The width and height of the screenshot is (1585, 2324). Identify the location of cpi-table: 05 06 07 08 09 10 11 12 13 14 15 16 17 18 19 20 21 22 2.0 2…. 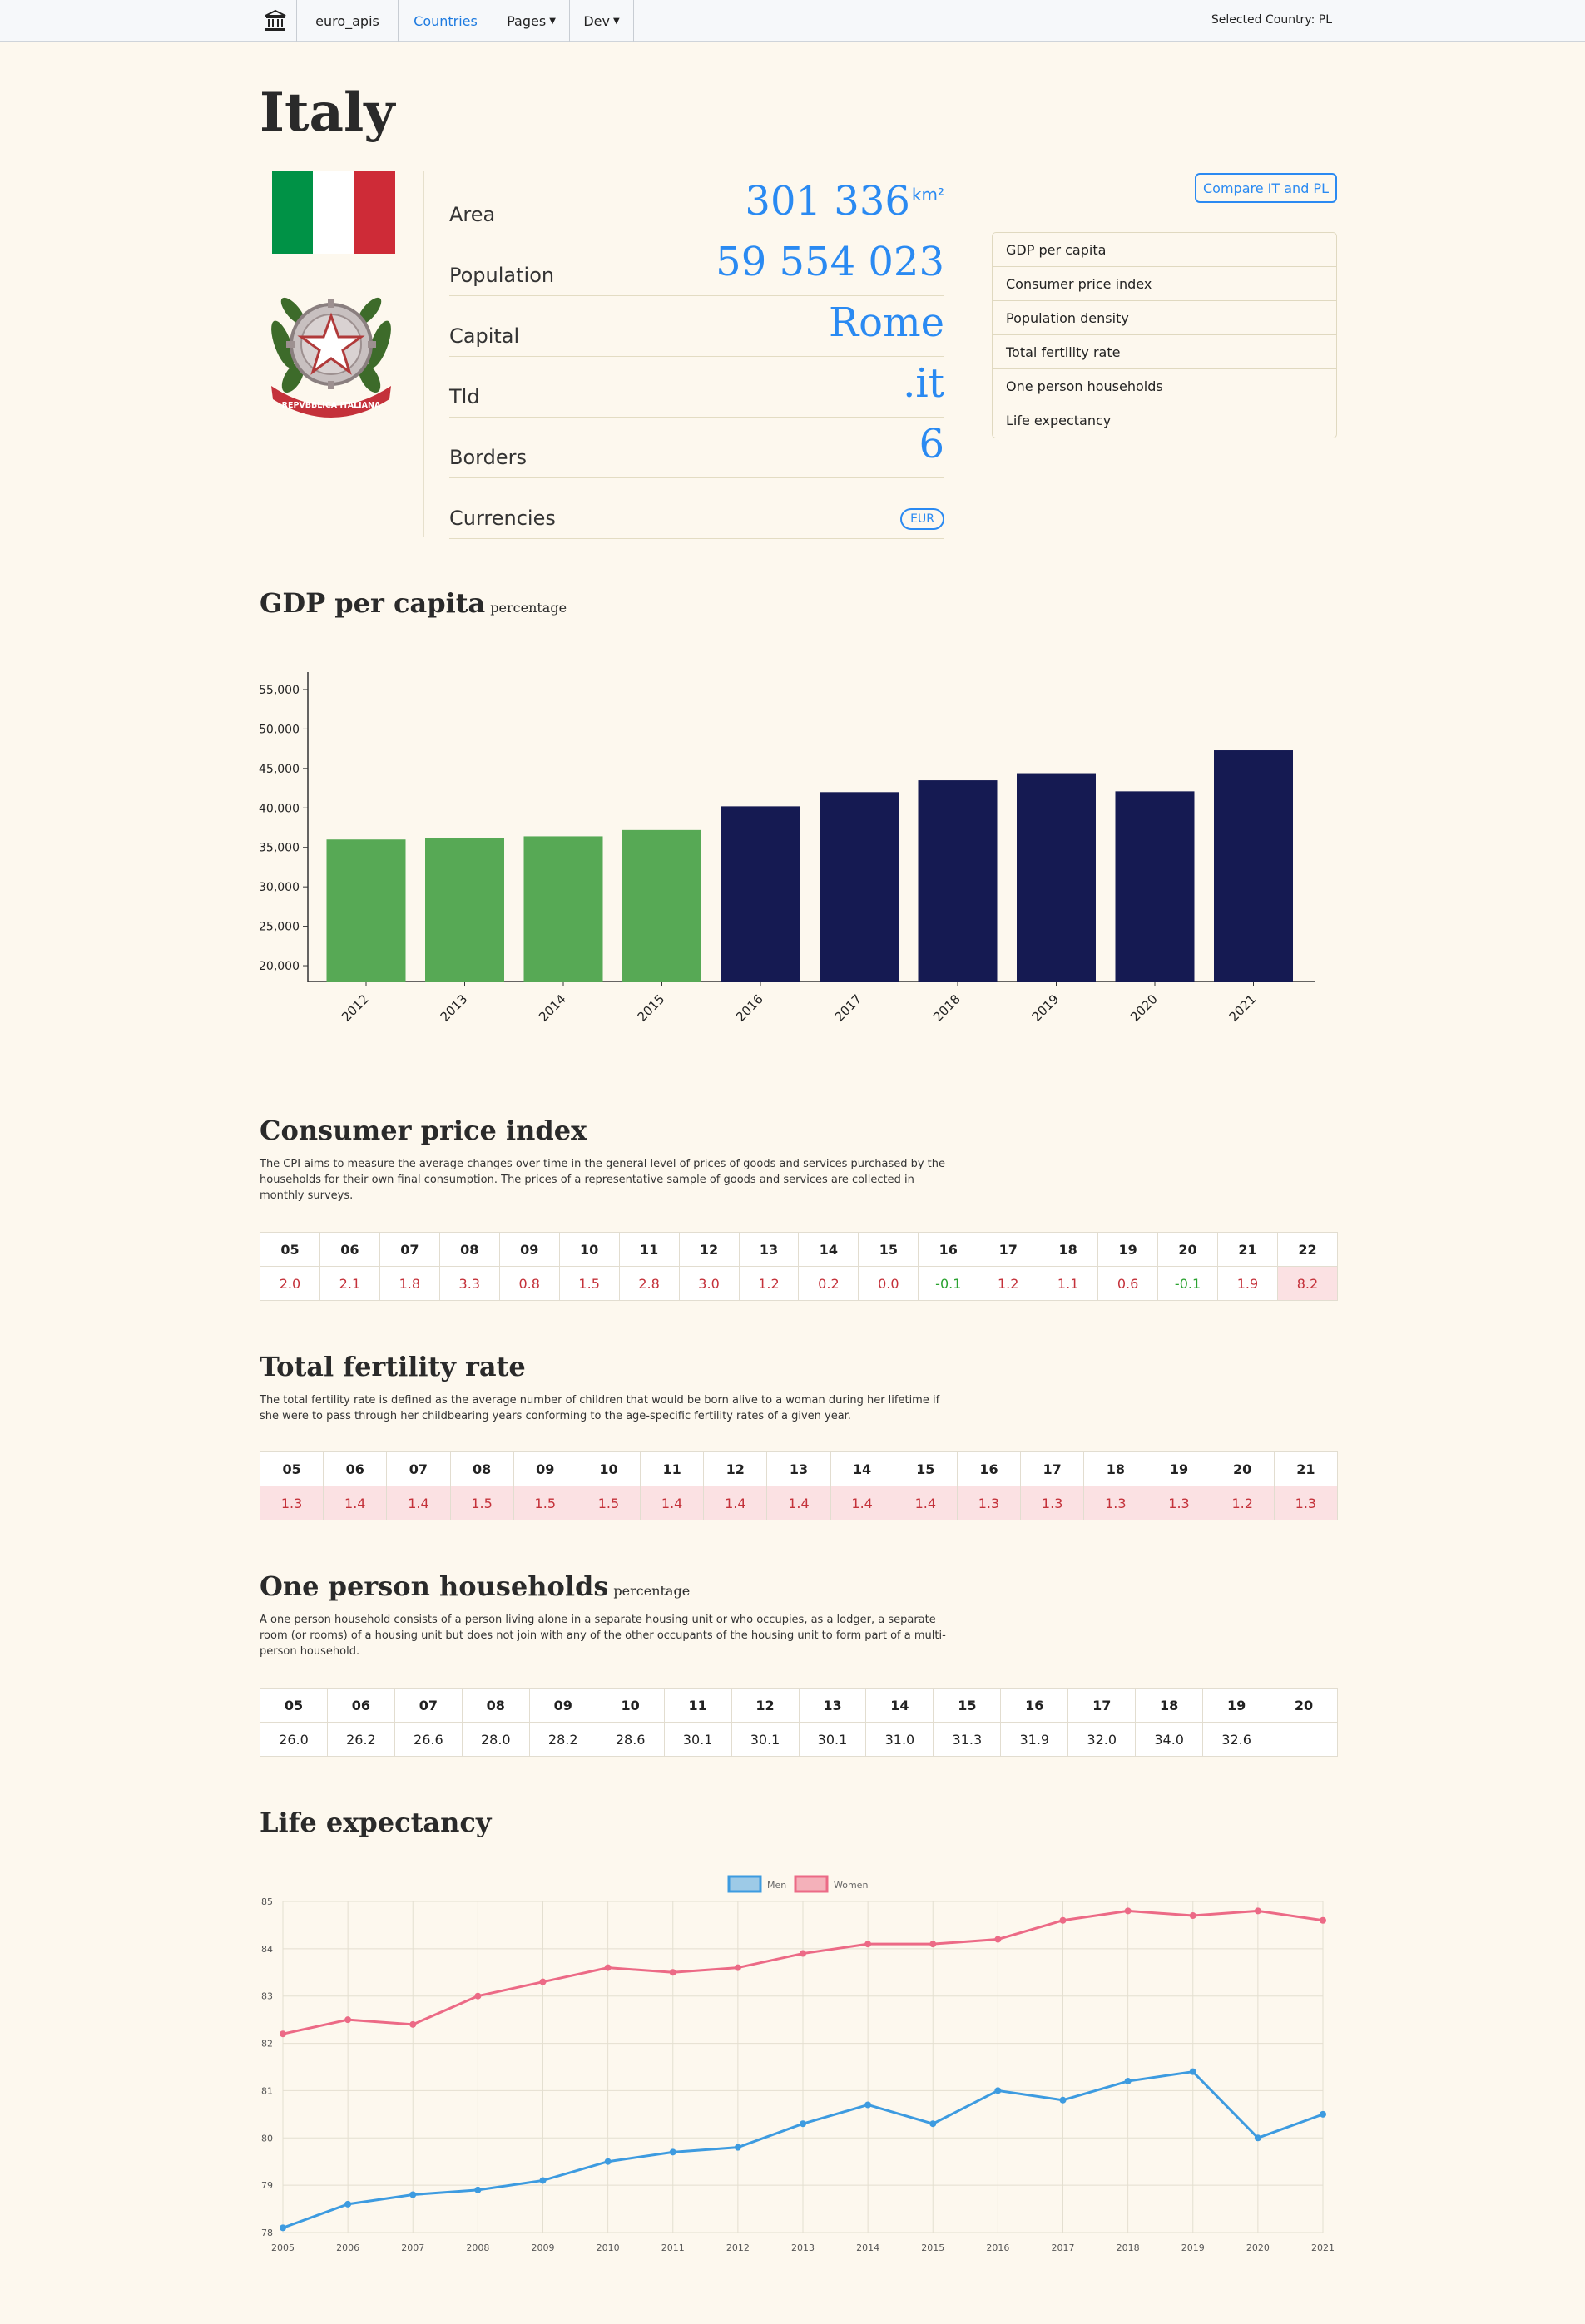
(799, 1266).